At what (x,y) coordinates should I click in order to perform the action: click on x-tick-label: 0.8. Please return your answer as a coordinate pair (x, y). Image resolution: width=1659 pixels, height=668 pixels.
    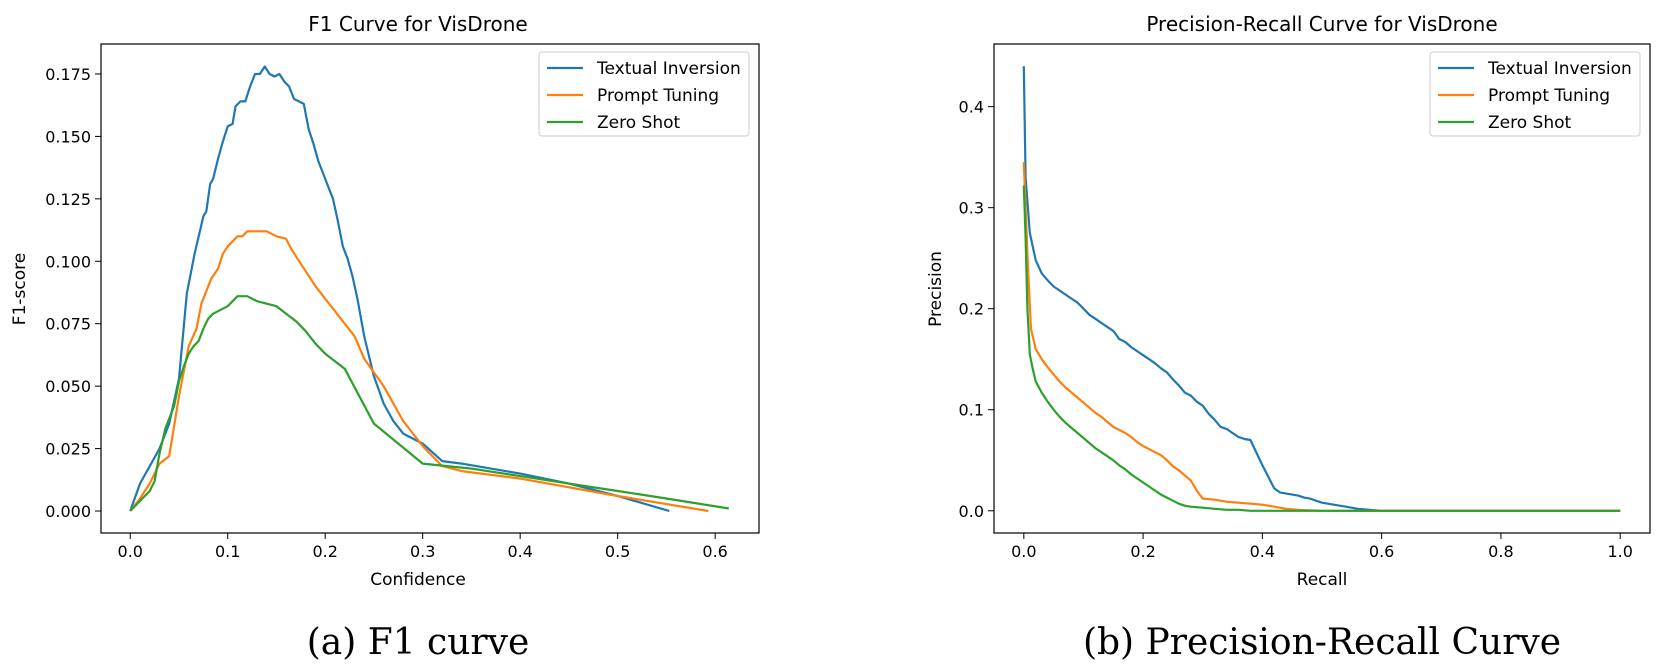
    Looking at the image, I should click on (1500, 551).